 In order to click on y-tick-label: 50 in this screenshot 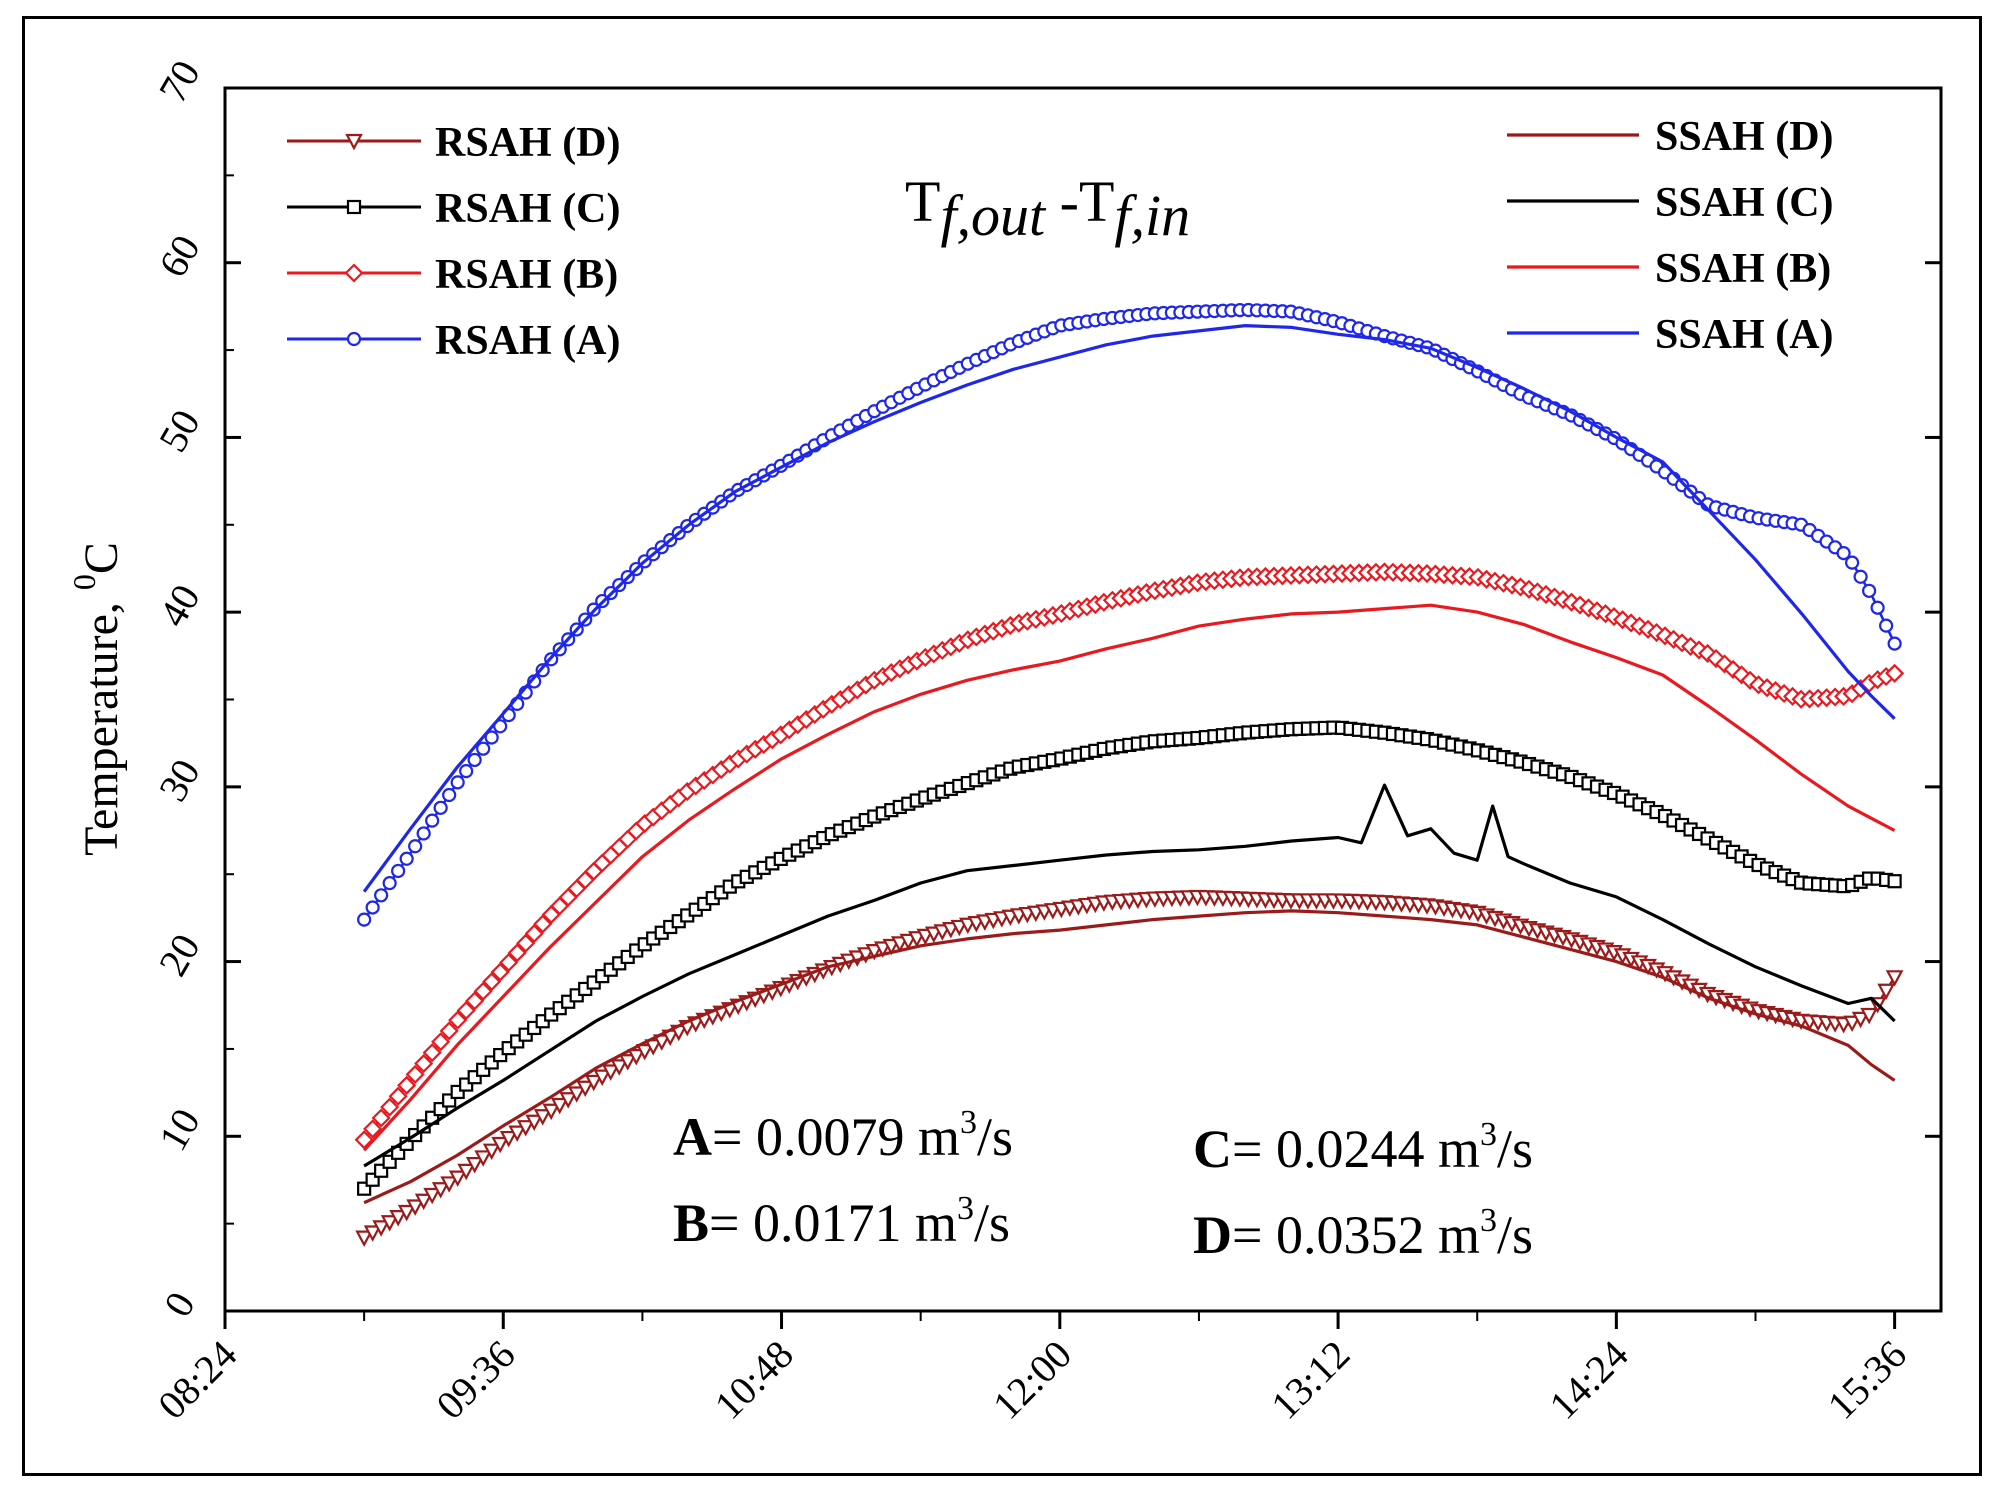, I will do `click(179, 430)`.